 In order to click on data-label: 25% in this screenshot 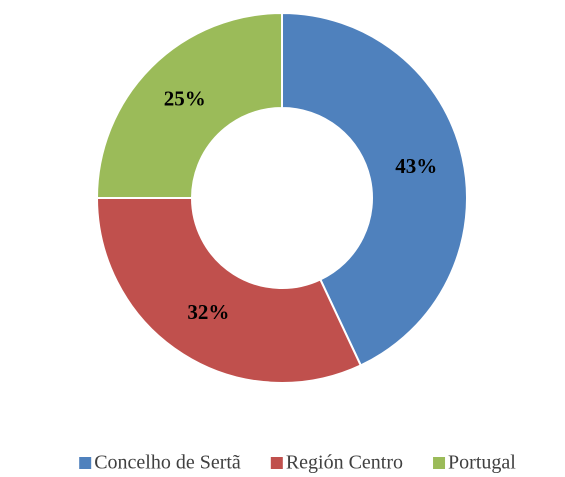, I will do `click(185, 99)`.